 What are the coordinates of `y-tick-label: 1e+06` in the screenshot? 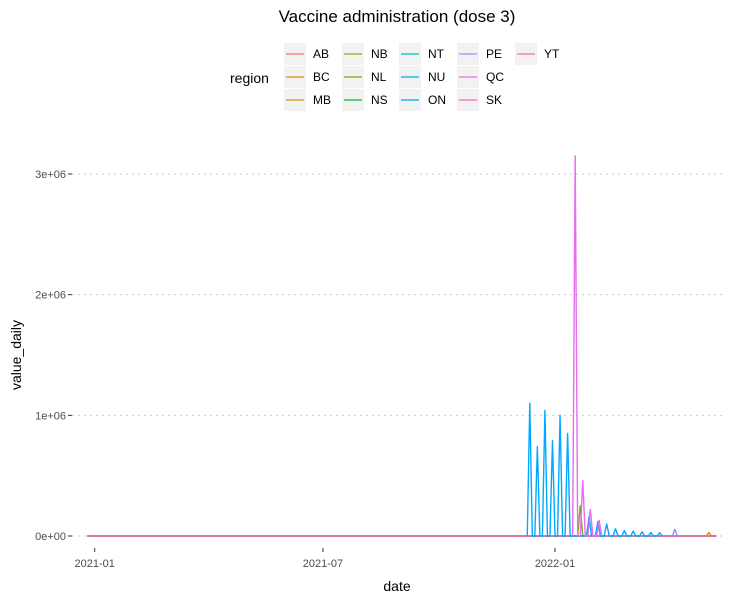 It's located at (50, 416).